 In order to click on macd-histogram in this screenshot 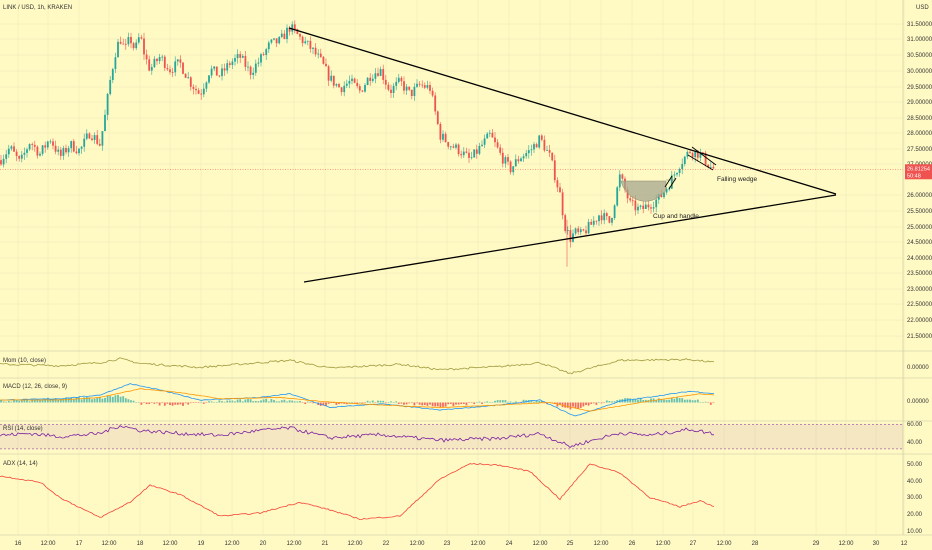, I will do `click(357, 402)`.